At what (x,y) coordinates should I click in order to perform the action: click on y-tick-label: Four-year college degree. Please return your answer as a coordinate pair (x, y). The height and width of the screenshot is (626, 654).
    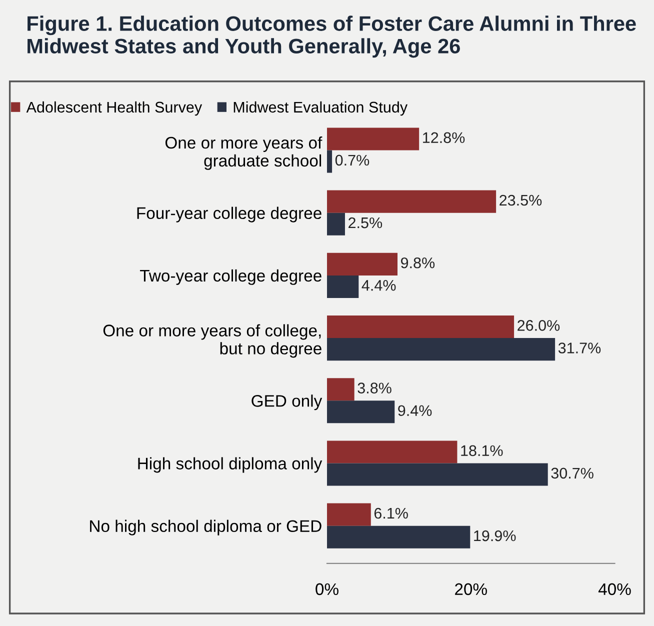
    Looking at the image, I should click on (229, 214).